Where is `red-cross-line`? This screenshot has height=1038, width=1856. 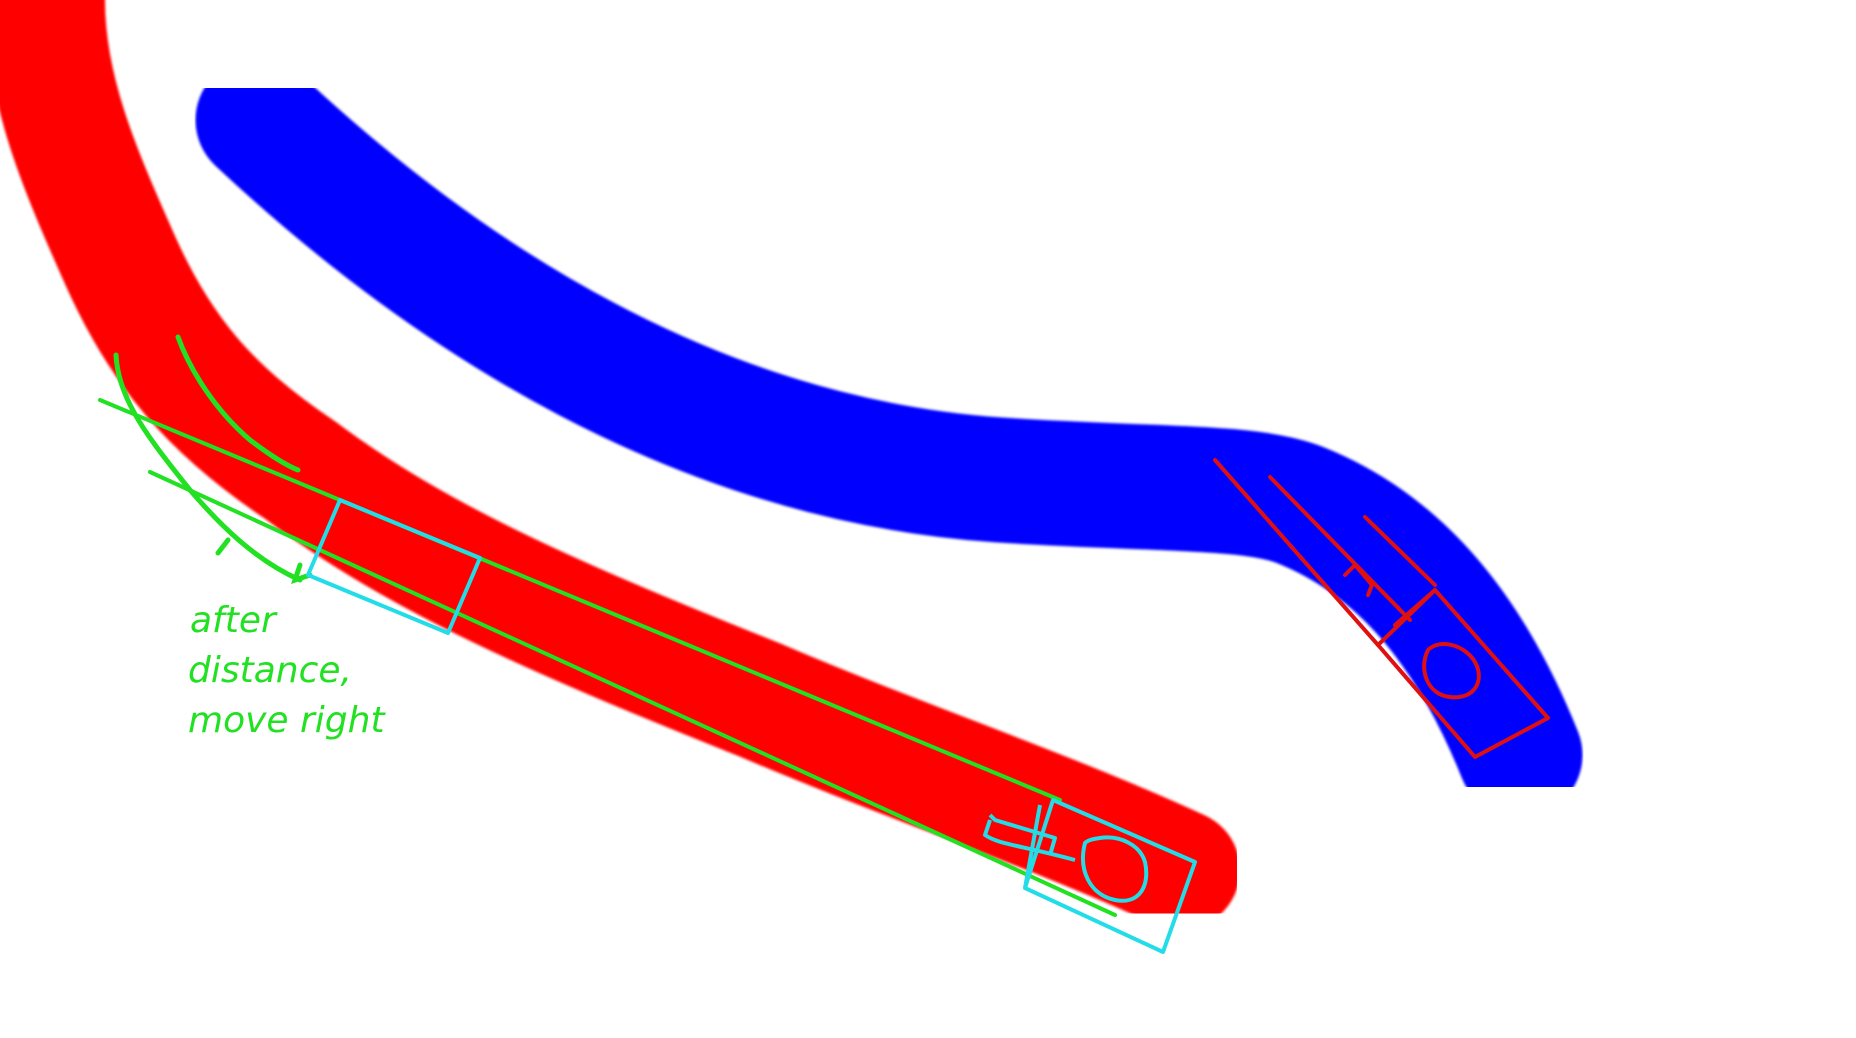
red-cross-line is located at coordinates (1415, 607).